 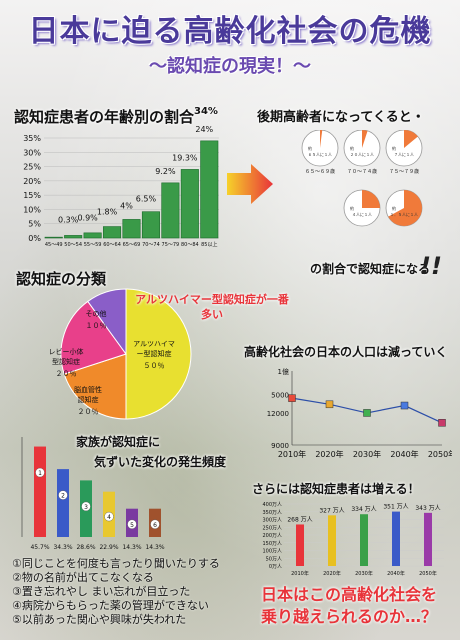 I want to click on mini-pie-text: ７人に１人, so click(x=404, y=154).